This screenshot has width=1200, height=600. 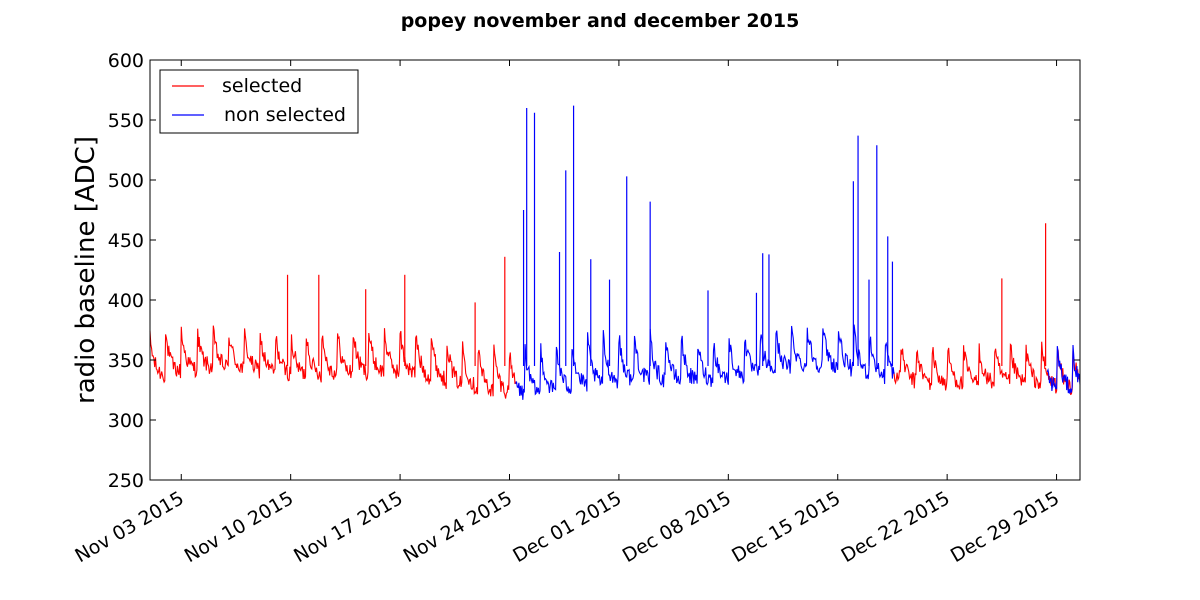 What do you see at coordinates (126, 421) in the screenshot?
I see `y-tick-label: 300` at bounding box center [126, 421].